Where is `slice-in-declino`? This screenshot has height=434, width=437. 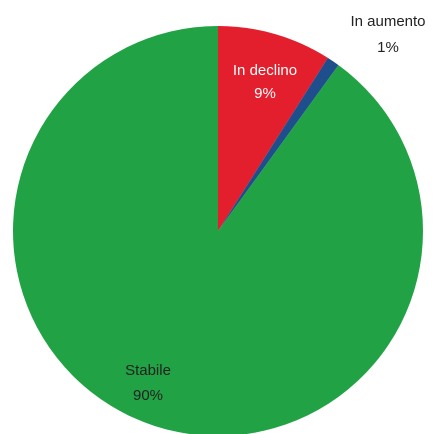
slice-in-declino is located at coordinates (273, 128).